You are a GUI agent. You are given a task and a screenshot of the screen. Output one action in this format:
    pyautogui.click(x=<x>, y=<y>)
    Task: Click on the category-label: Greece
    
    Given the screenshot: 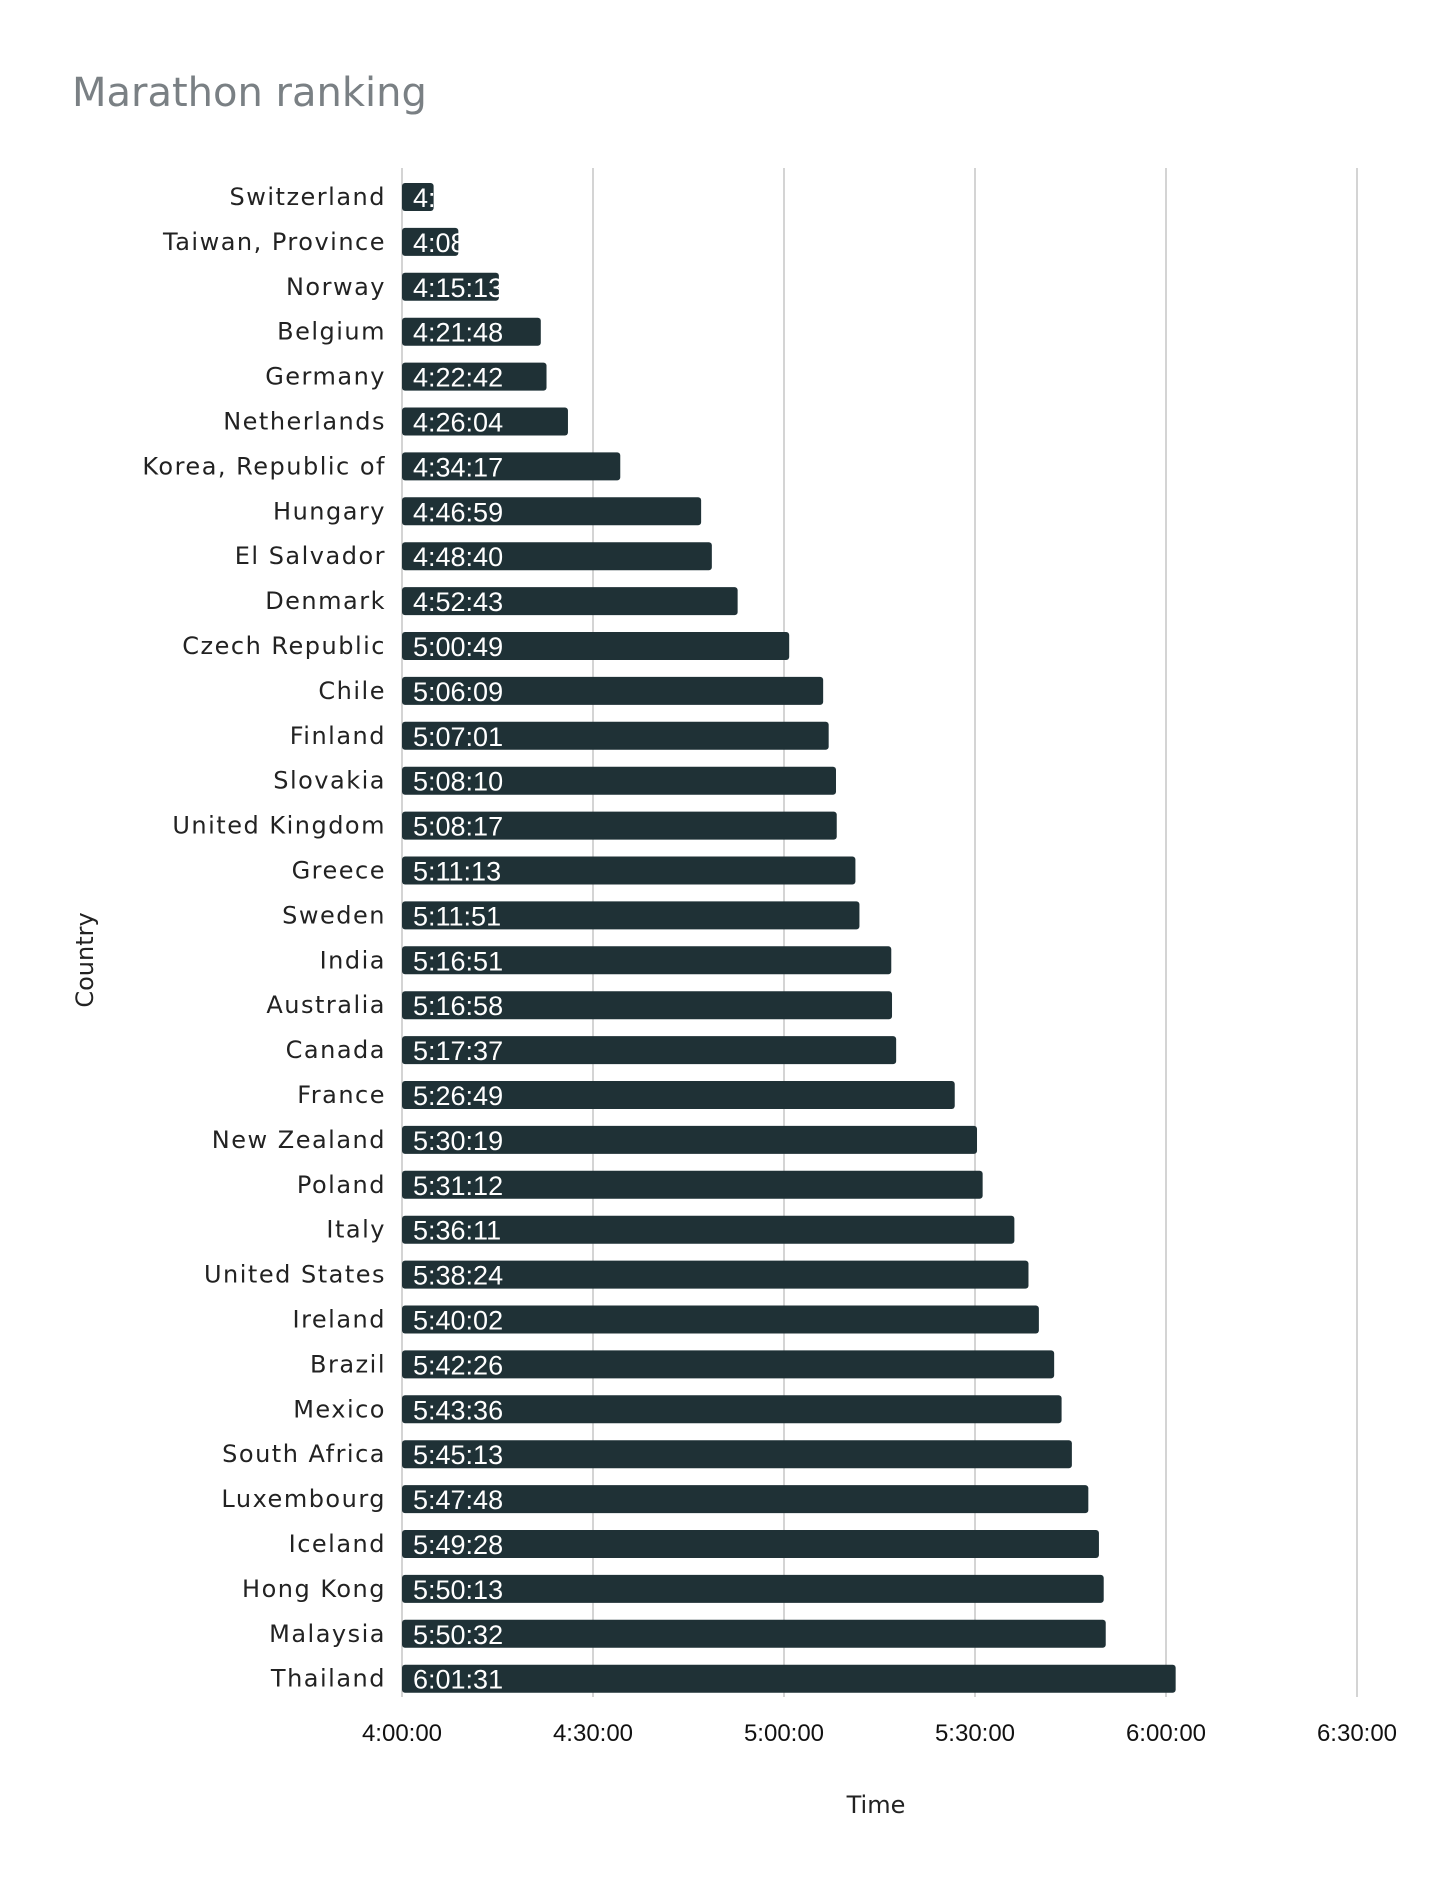 What is the action you would take?
    pyautogui.click(x=339, y=871)
    